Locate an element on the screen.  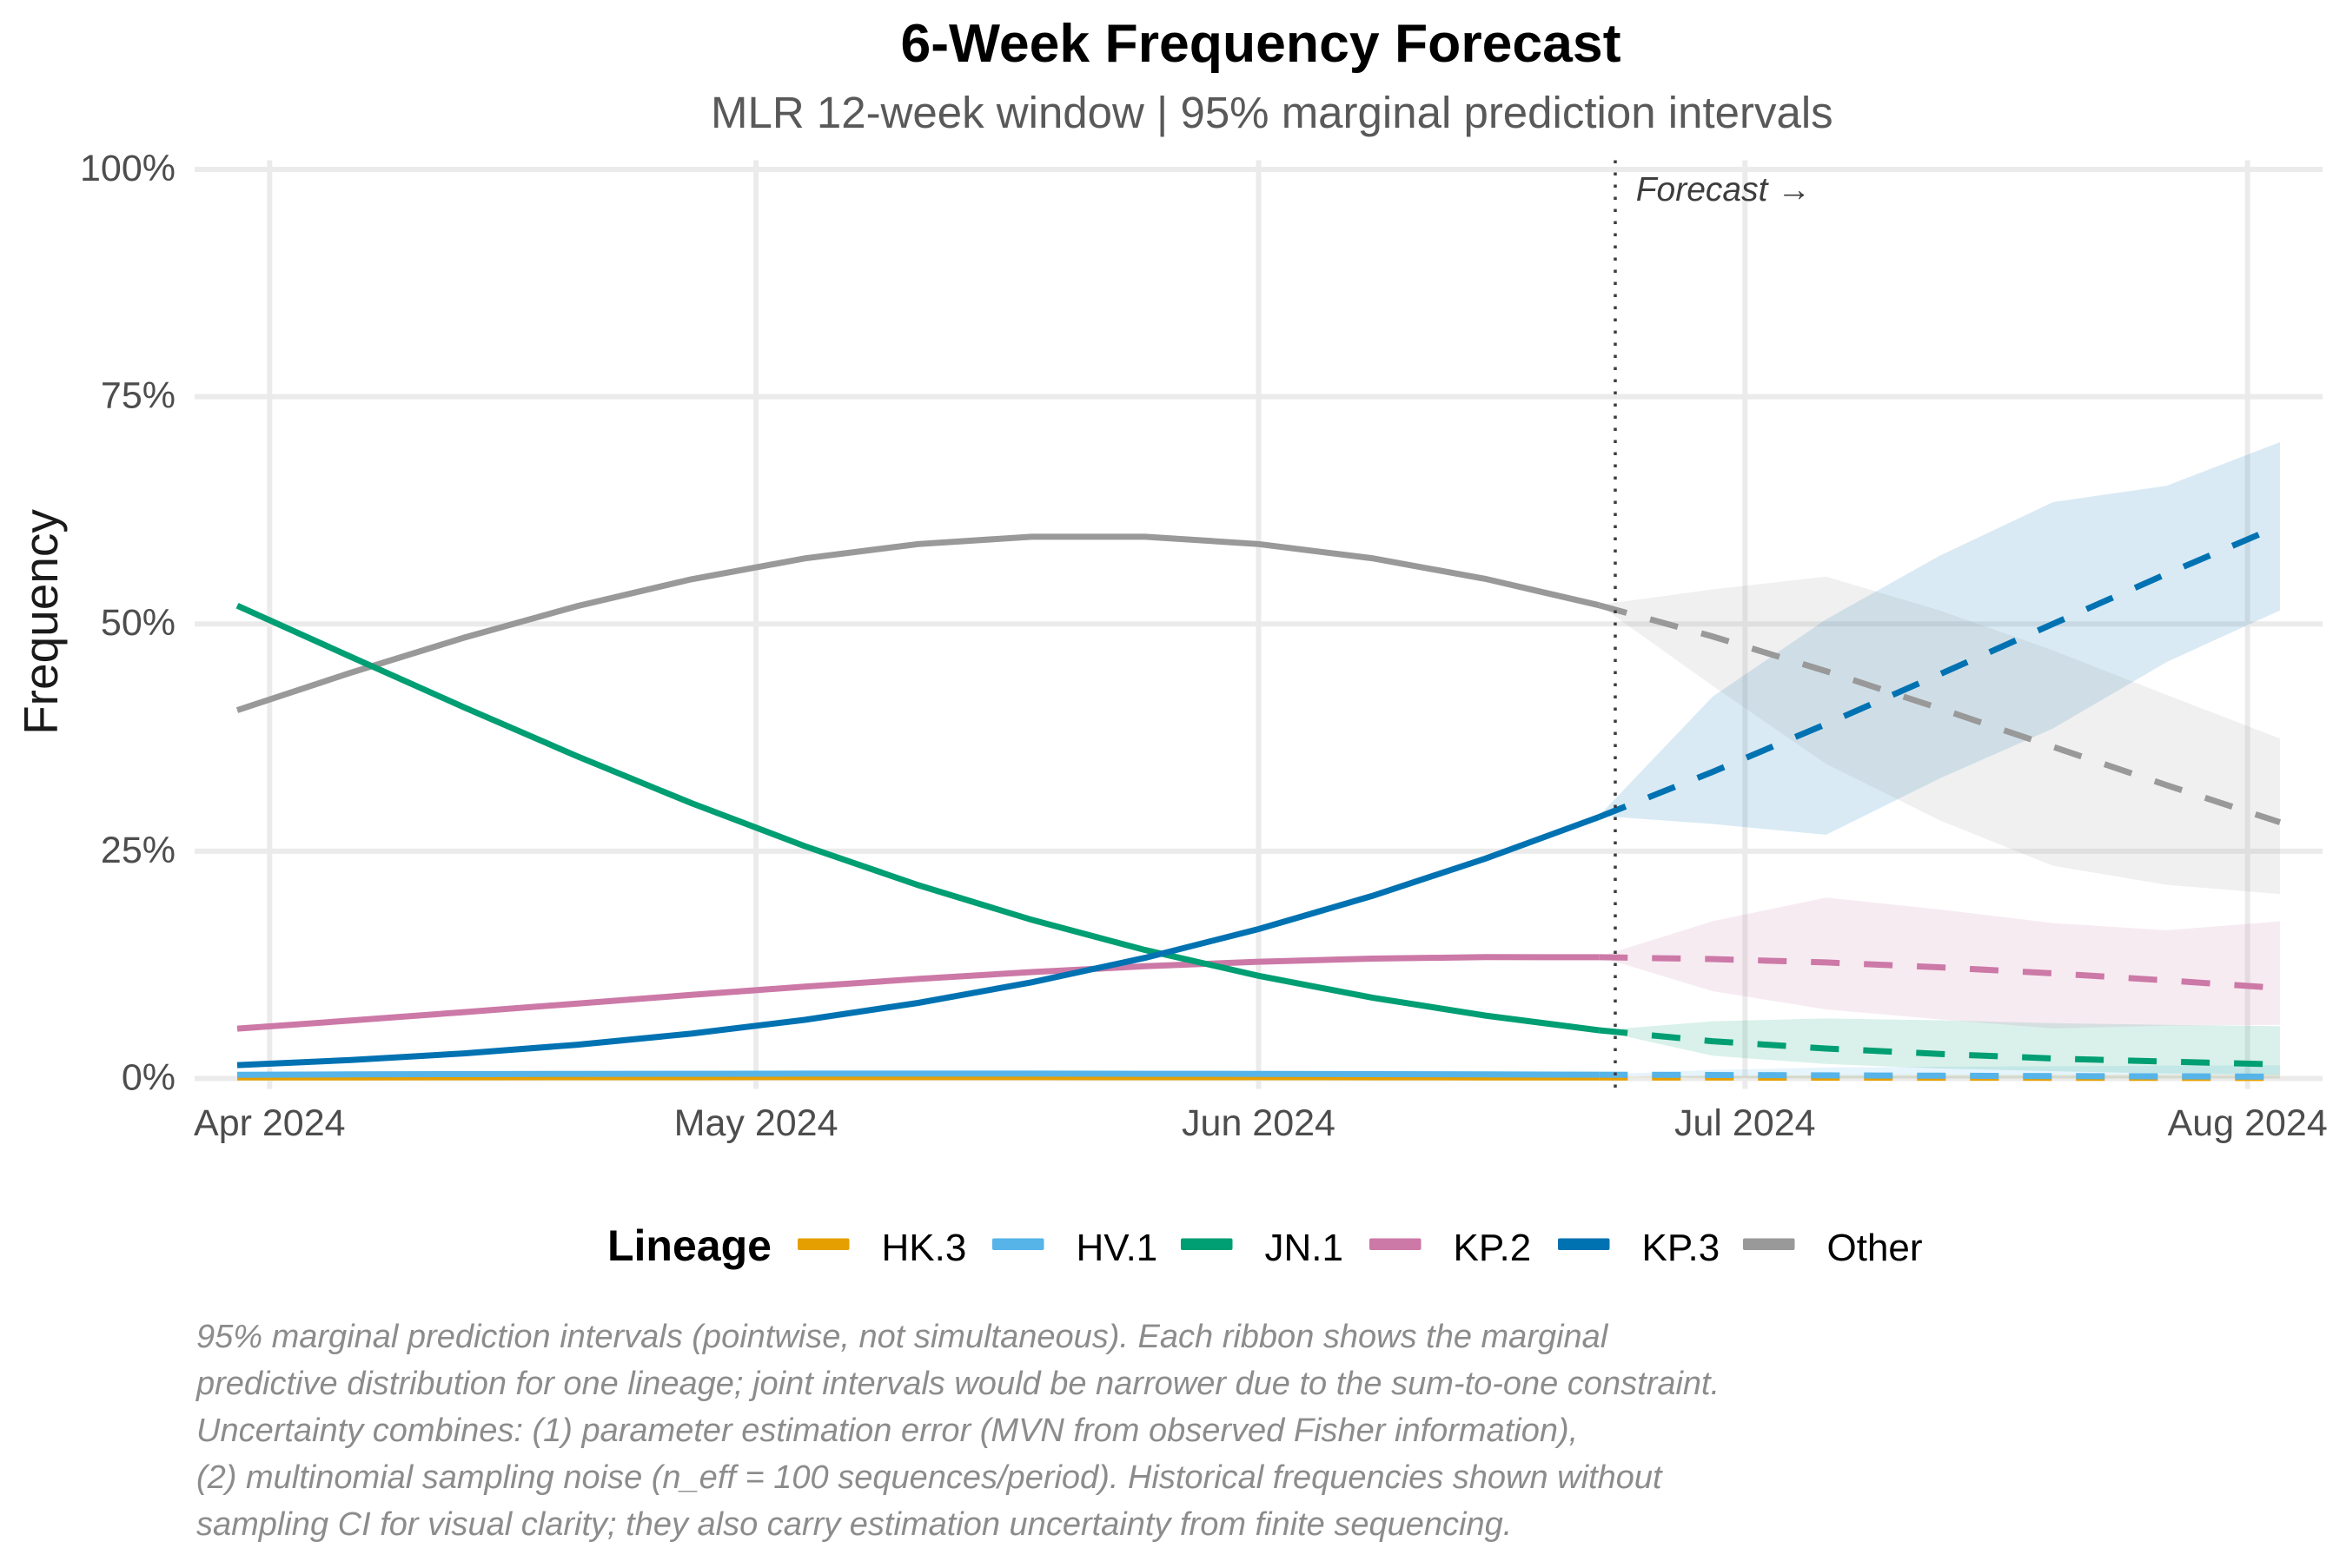
svg-text: HV.1 is located at coordinates (1118, 1248).